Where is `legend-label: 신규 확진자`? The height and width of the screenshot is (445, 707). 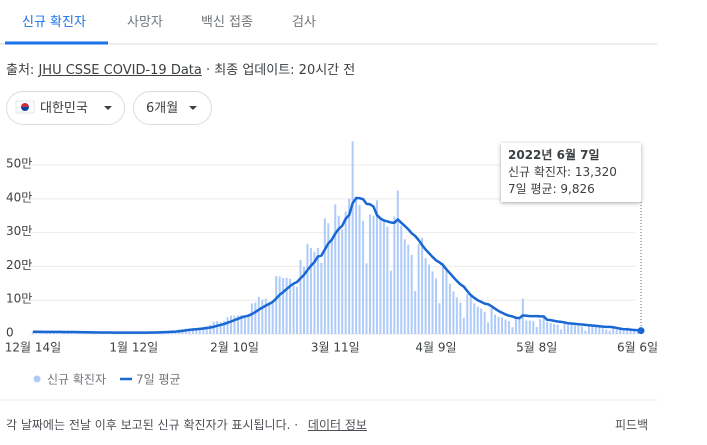
legend-label: 신규 확진자 is located at coordinates (76, 380).